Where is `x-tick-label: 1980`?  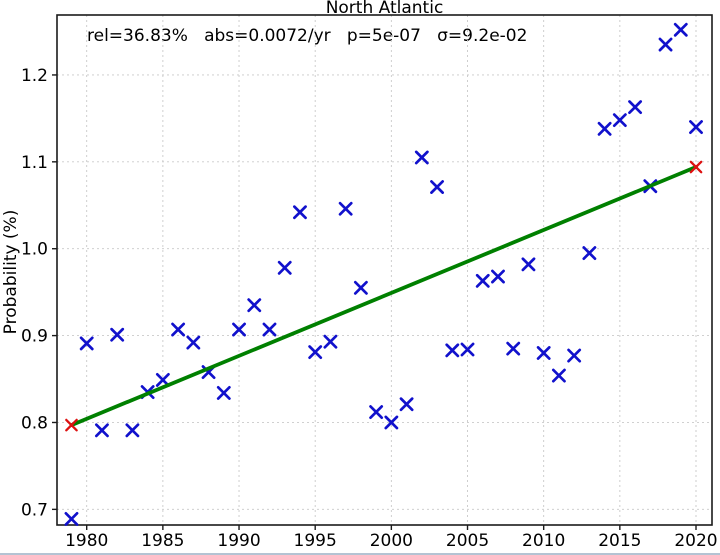 x-tick-label: 1980 is located at coordinates (86, 541).